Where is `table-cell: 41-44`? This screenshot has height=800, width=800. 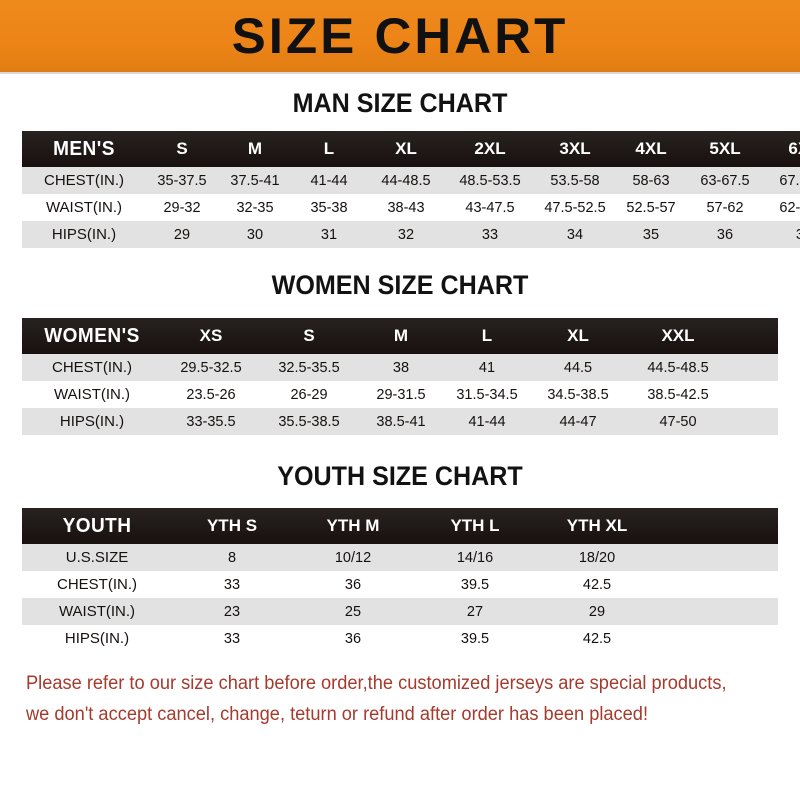 table-cell: 41-44 is located at coordinates (487, 421).